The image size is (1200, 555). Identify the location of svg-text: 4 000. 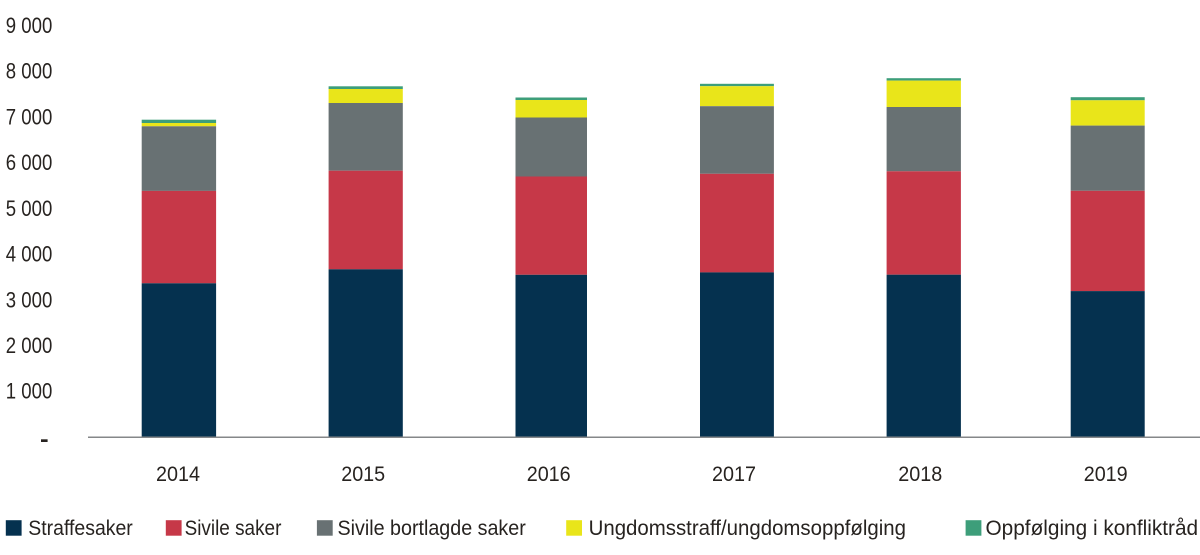
(29, 254).